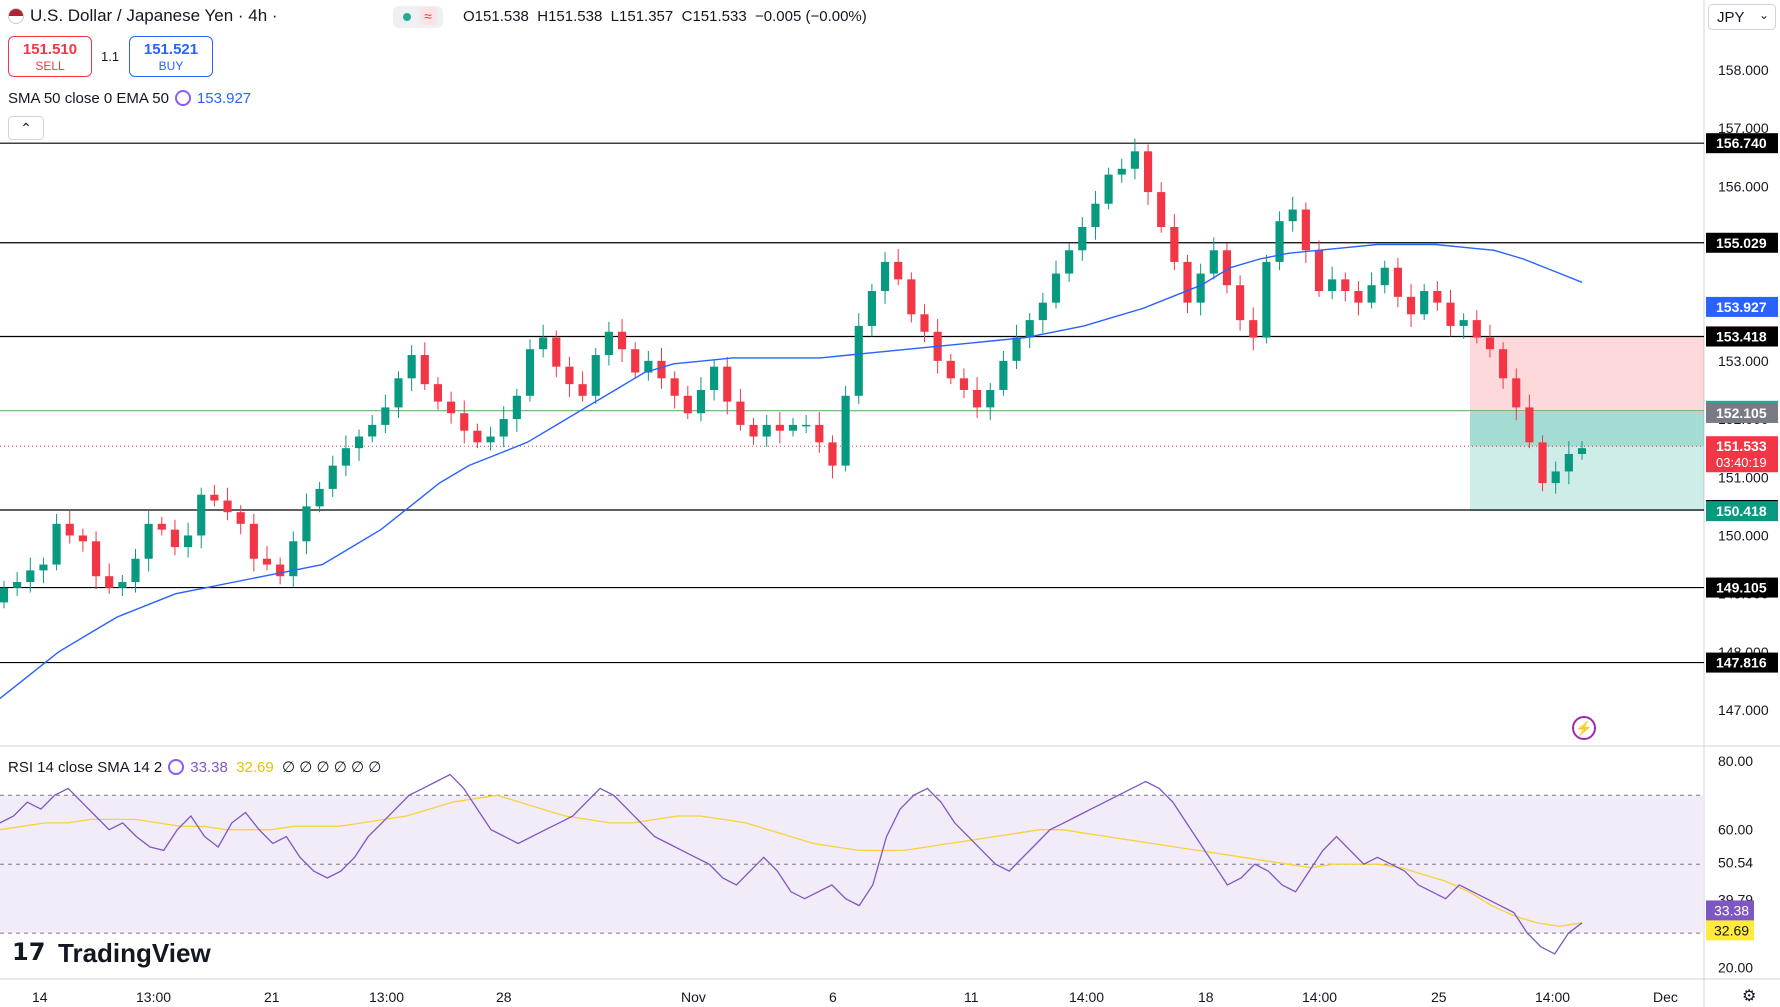 The width and height of the screenshot is (1780, 1007). Describe the element at coordinates (1665, 997) in the screenshot. I see `time-axis-label: Dec` at that location.